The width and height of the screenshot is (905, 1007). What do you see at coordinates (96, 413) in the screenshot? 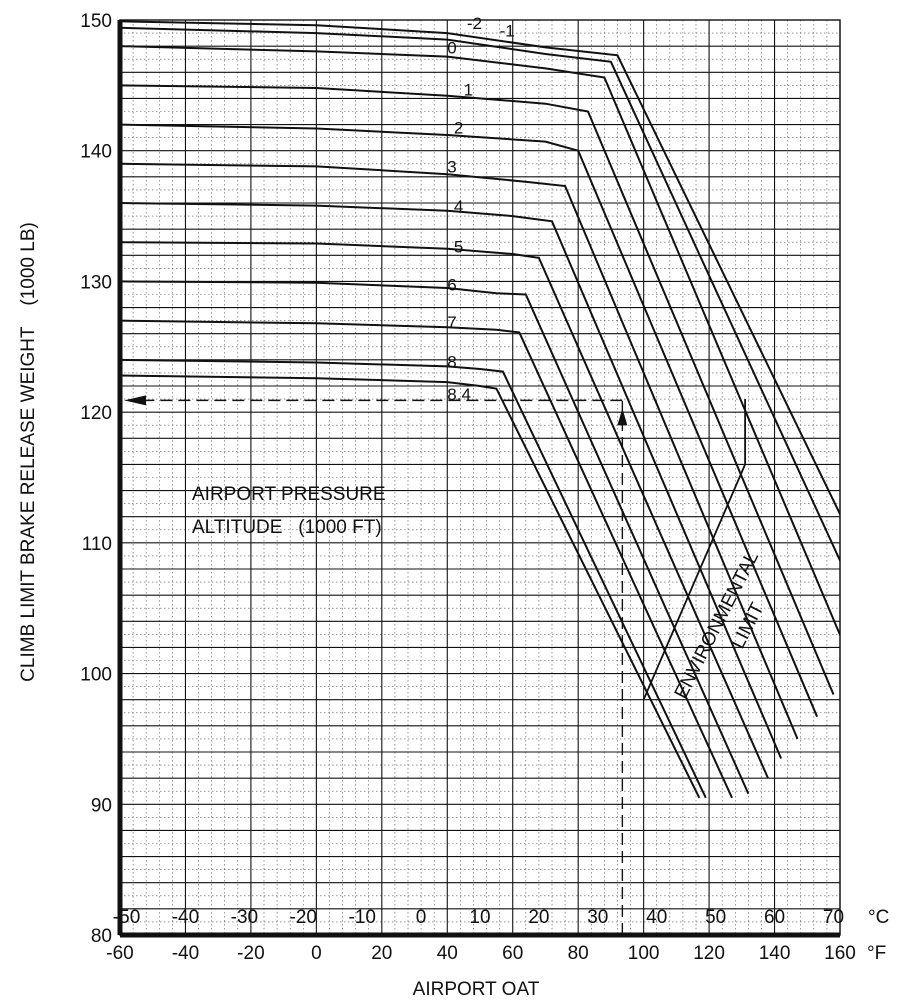
I see `y-tick-label: 120` at bounding box center [96, 413].